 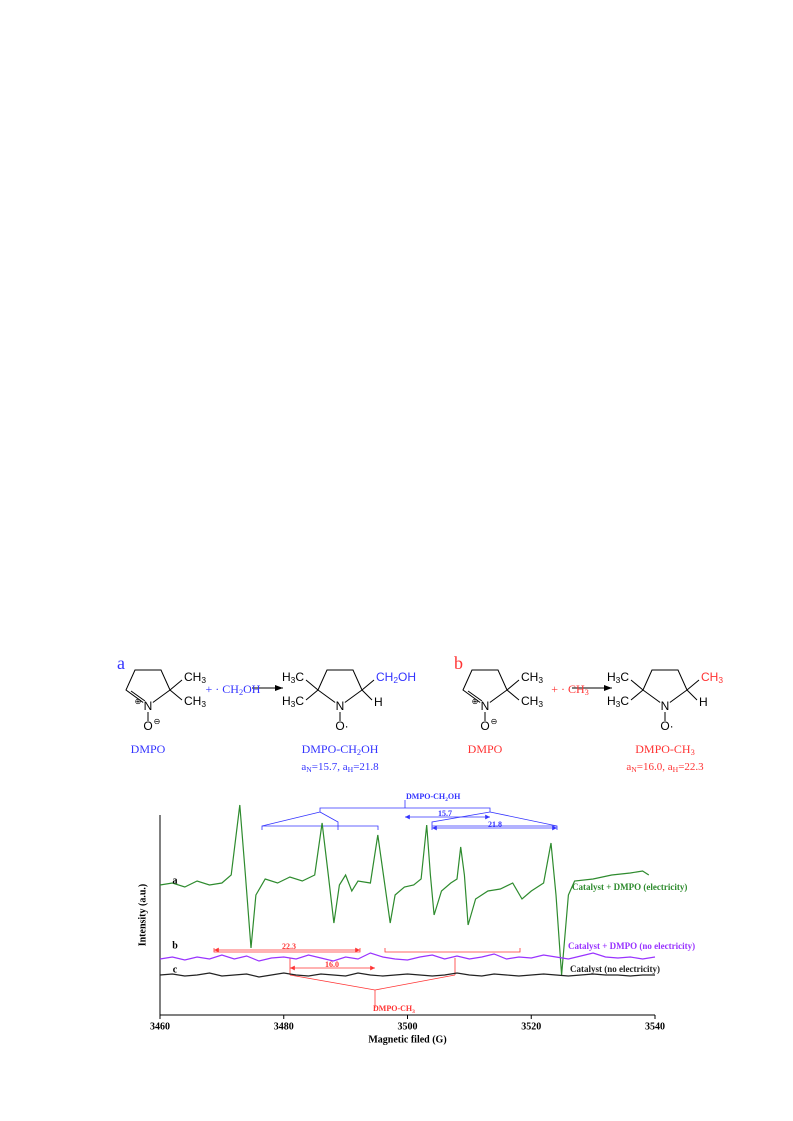 I want to click on positive-charge: ⊕, so click(x=138, y=701).